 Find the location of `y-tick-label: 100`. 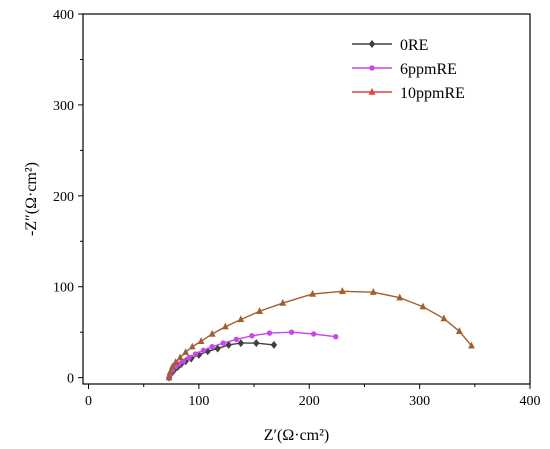

y-tick-label: 100 is located at coordinates (63, 288).